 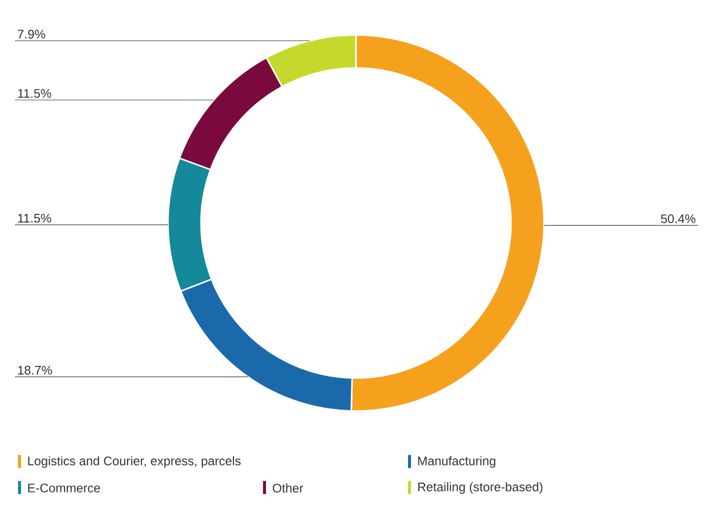 I want to click on data-label: 18.7%, so click(x=35, y=370).